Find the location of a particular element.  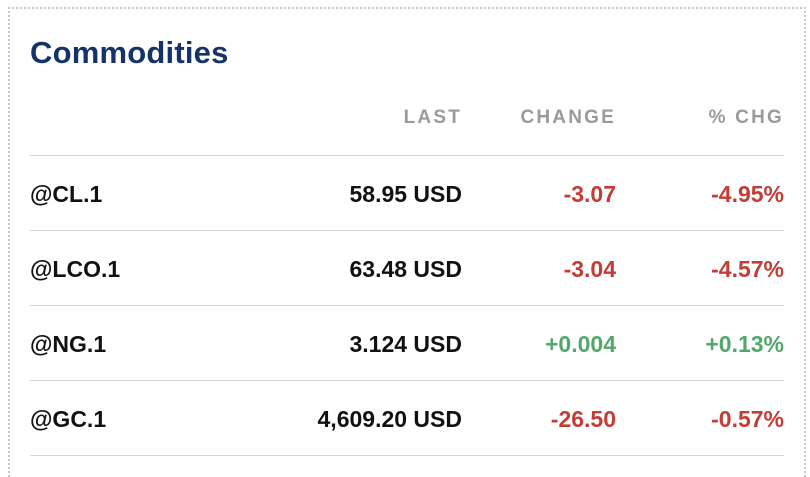

change-value: -3.07 is located at coordinates (589, 194).